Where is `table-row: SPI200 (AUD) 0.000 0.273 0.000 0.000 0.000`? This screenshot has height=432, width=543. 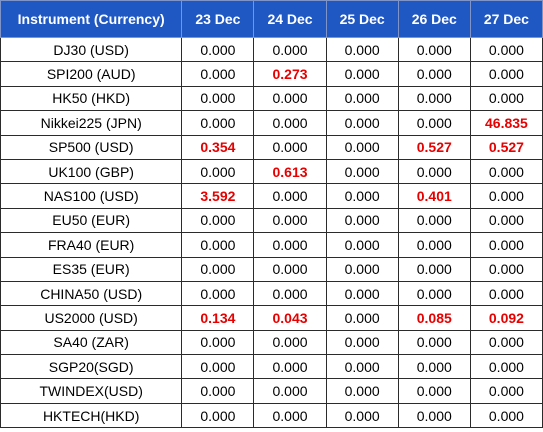
table-row: SPI200 (AUD) 0.000 0.273 0.000 0.000 0.000 is located at coordinates (271, 74).